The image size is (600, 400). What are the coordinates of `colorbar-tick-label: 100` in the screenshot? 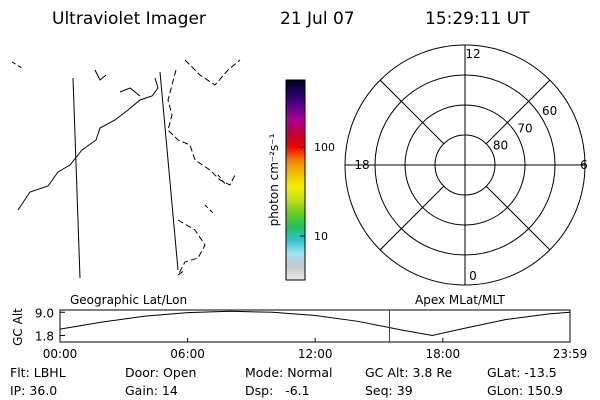 It's located at (324, 147).